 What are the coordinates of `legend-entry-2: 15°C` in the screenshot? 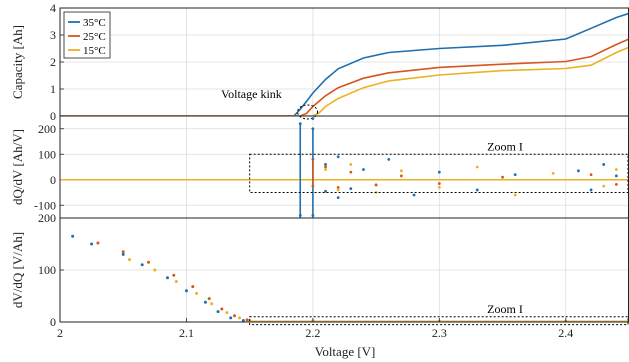 It's located at (94, 51).